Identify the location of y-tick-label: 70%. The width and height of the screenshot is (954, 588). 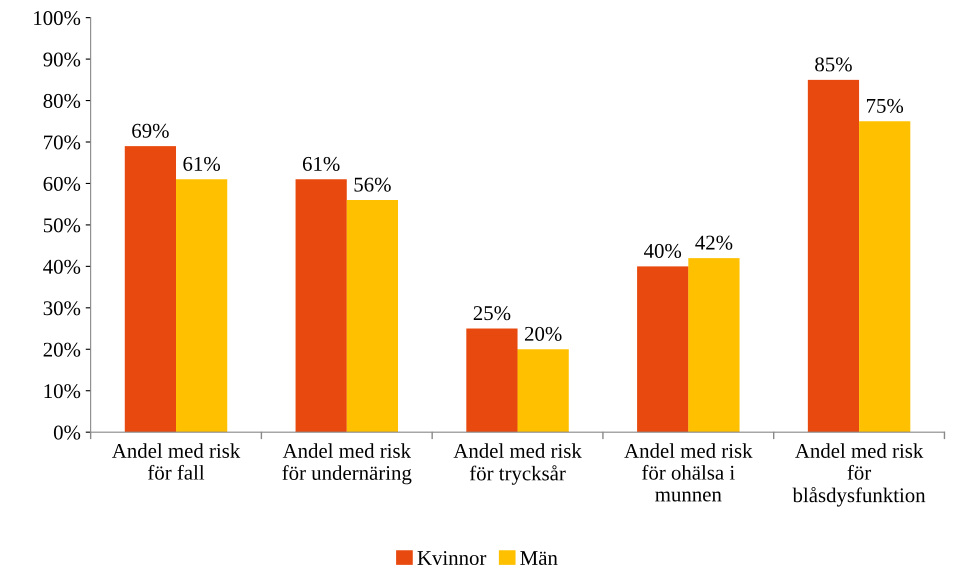
(62, 142).